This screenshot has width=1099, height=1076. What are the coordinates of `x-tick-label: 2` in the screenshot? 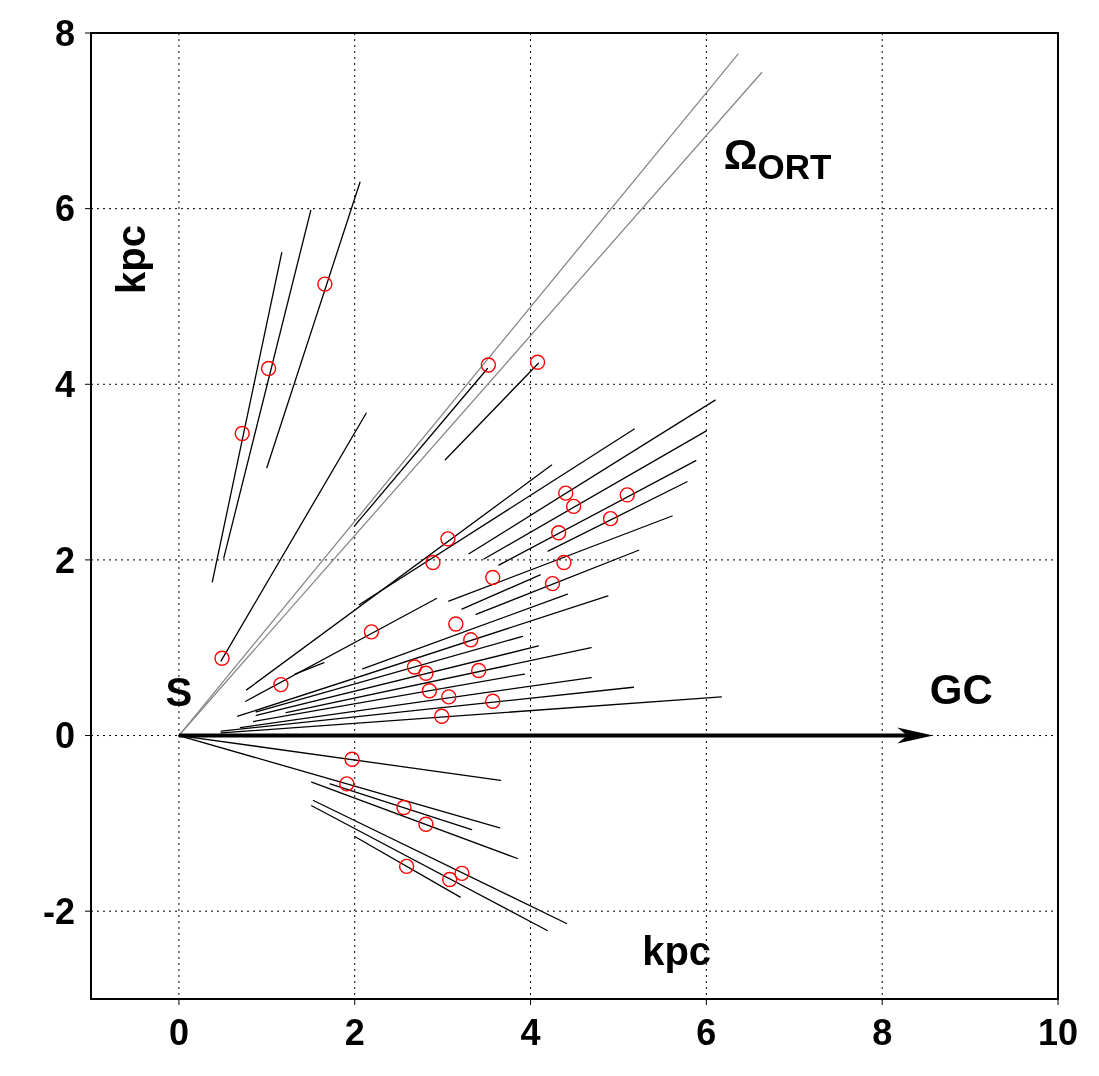 It's located at (354, 1032).